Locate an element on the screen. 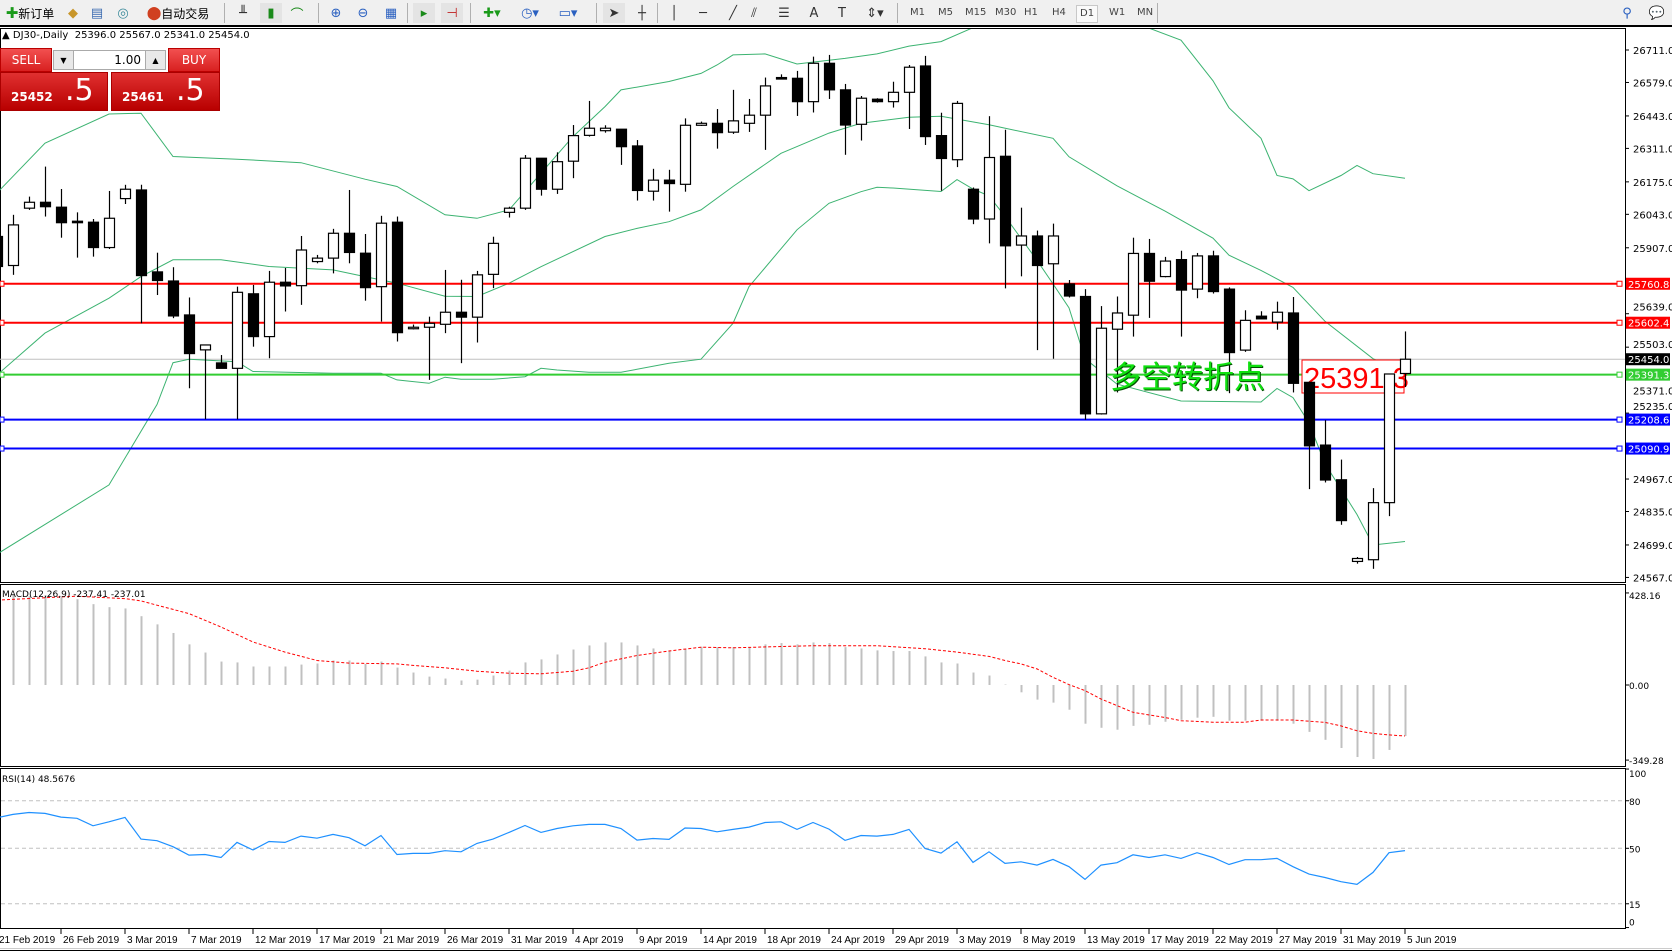 This screenshot has width=1672, height=952. chat-icon: 💬 is located at coordinates (1657, 13).